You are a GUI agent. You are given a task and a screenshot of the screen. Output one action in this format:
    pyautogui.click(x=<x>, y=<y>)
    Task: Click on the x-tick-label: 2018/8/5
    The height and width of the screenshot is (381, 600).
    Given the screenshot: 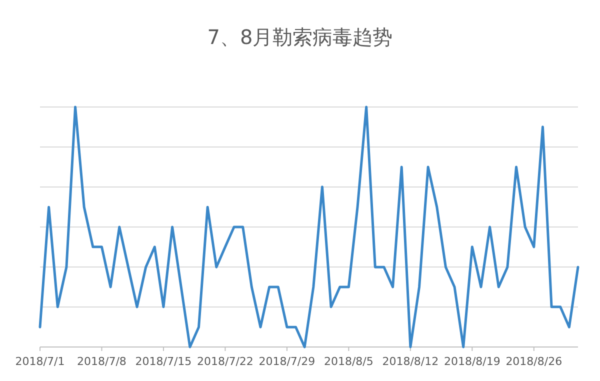 What is the action you would take?
    pyautogui.click(x=349, y=361)
    